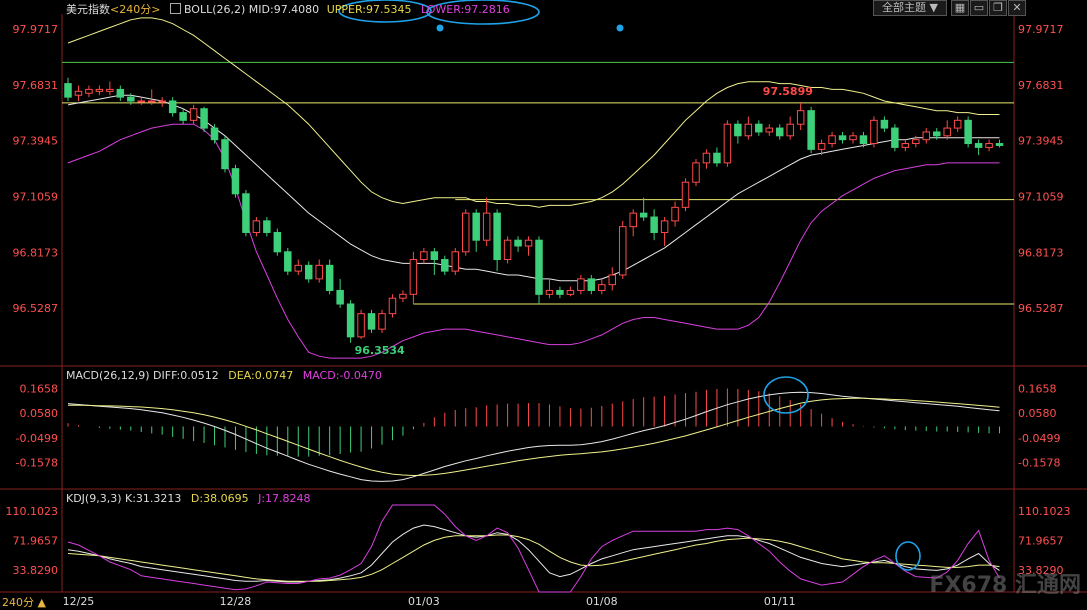 The height and width of the screenshot is (610, 1087). What do you see at coordinates (1037, 389) in the screenshot?
I see `macd-tick-right: 0.1658` at bounding box center [1037, 389].